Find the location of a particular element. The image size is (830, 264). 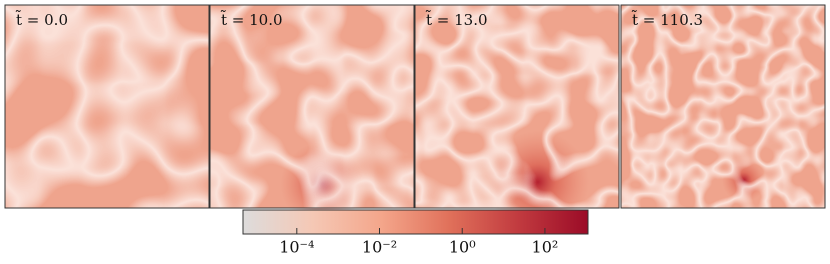

colorbar-tick-label: 10⁰ is located at coordinates (462, 247).